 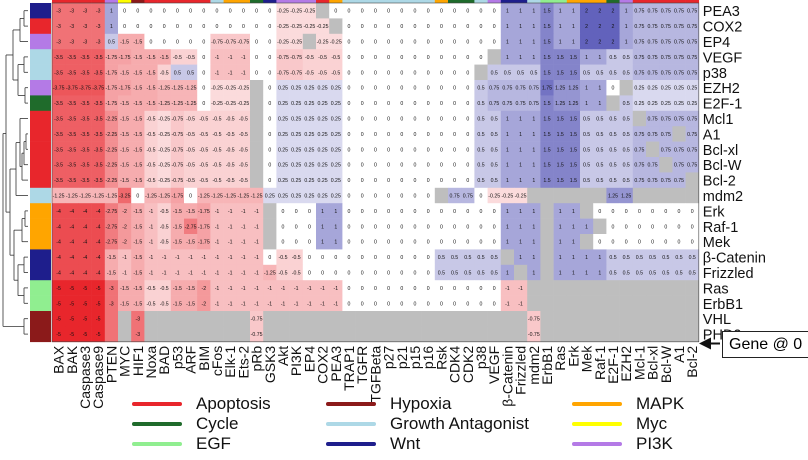 What do you see at coordinates (507, 150) in the screenshot?
I see `cell-value-label: 1` at bounding box center [507, 150].